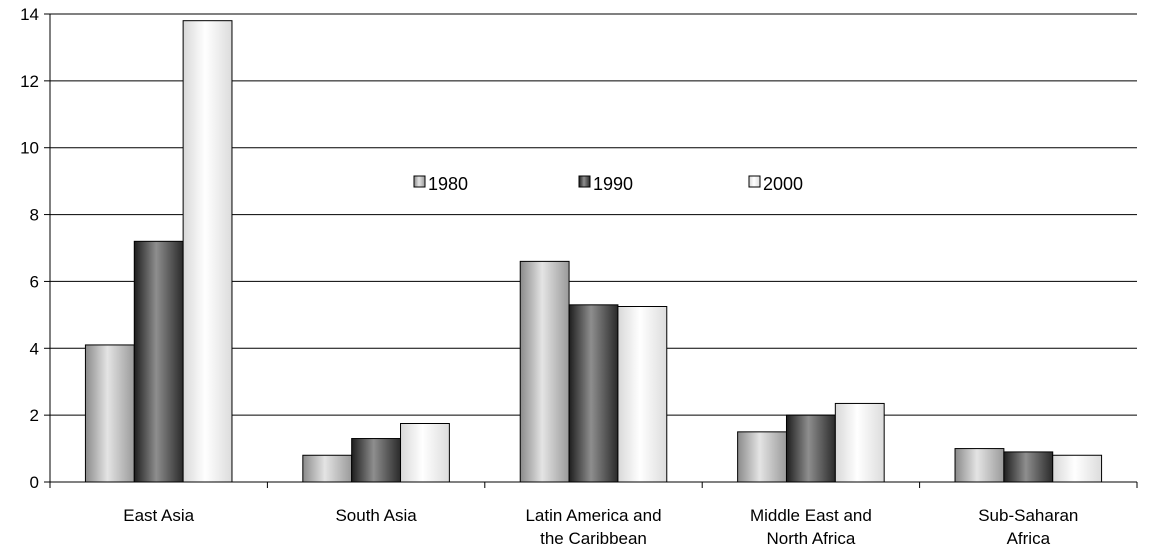 Image resolution: width=1152 pixels, height=553 pixels. Describe the element at coordinates (593, 538) in the screenshot. I see `category-label: the Caribbean` at that location.